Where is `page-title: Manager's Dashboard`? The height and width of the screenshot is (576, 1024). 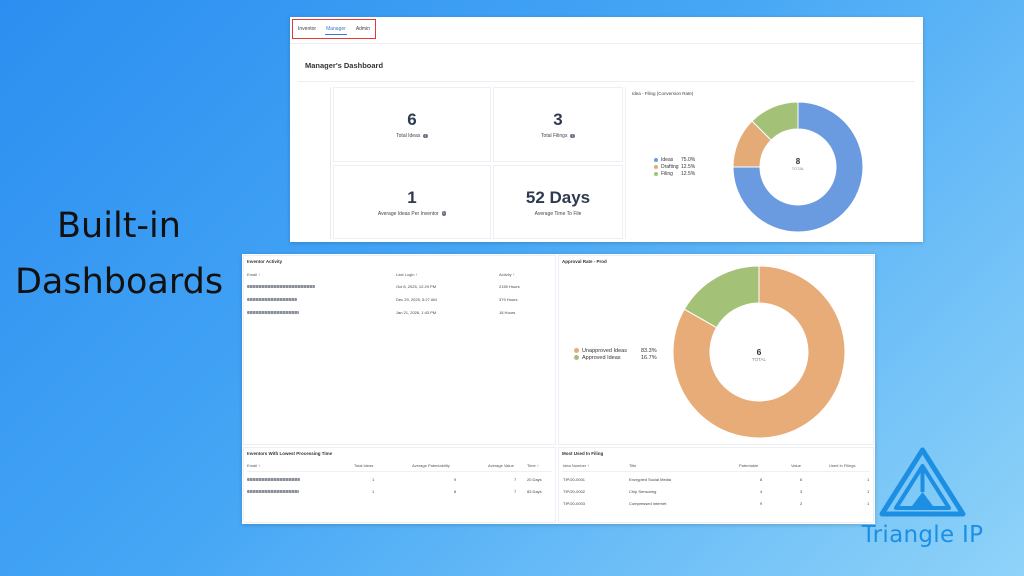 page-title: Manager's Dashboard is located at coordinates (344, 65).